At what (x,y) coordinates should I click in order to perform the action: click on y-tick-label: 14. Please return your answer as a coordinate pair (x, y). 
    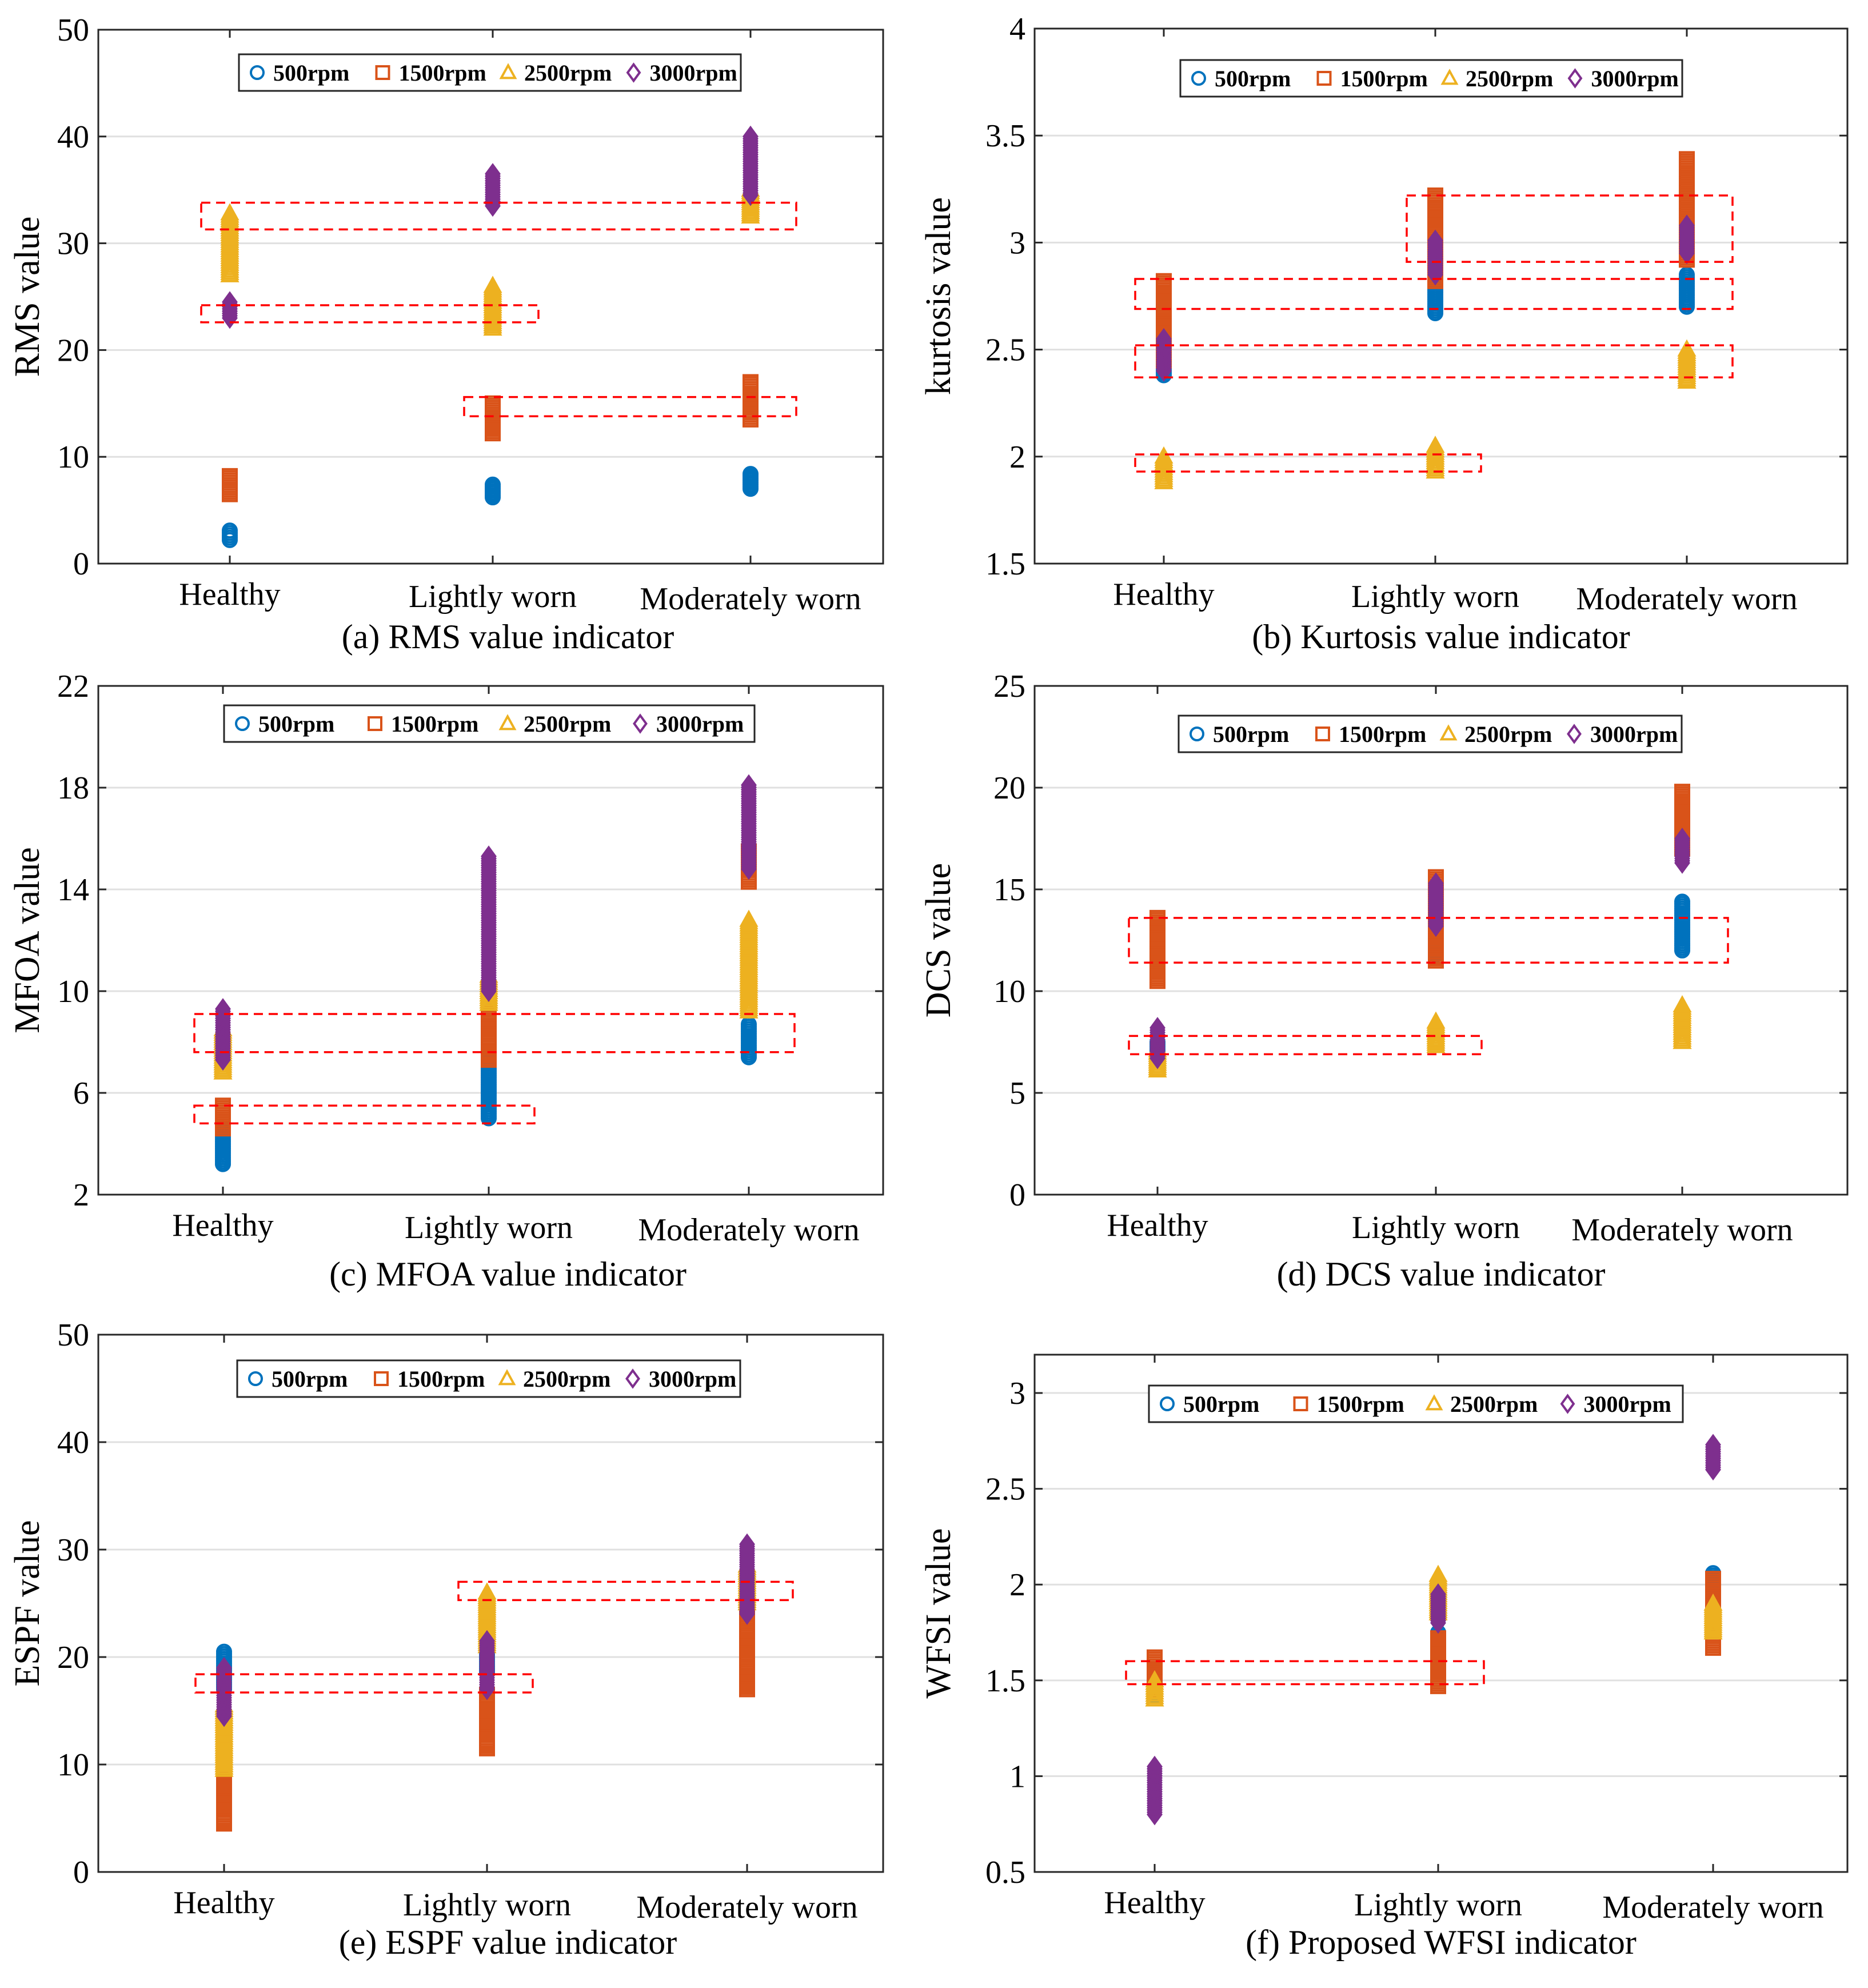
    Looking at the image, I should click on (73, 890).